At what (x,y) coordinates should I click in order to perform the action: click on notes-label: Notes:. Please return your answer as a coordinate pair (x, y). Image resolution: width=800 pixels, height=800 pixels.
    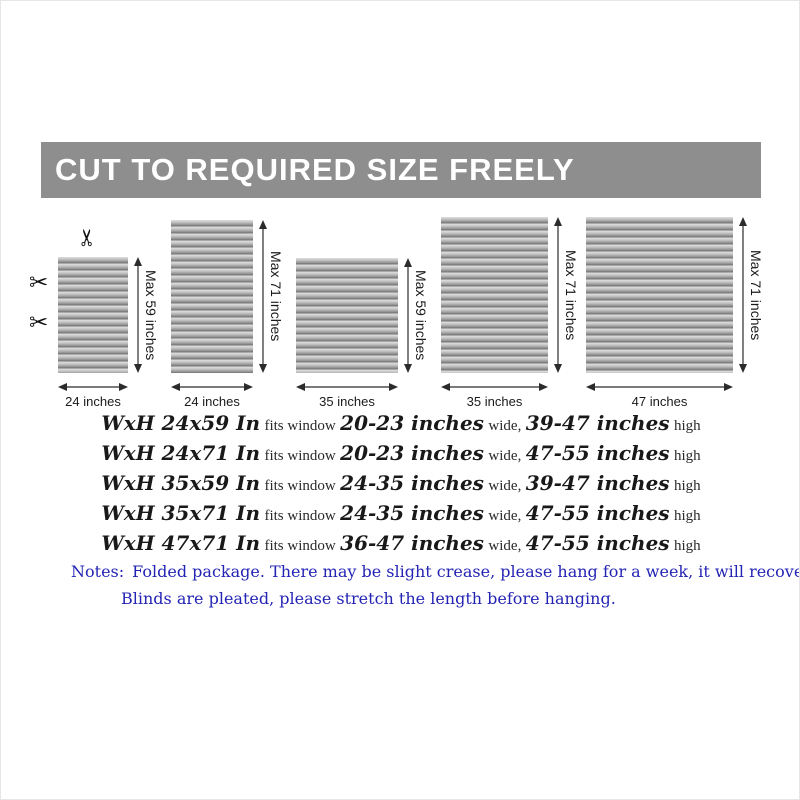
    Looking at the image, I should click on (98, 571).